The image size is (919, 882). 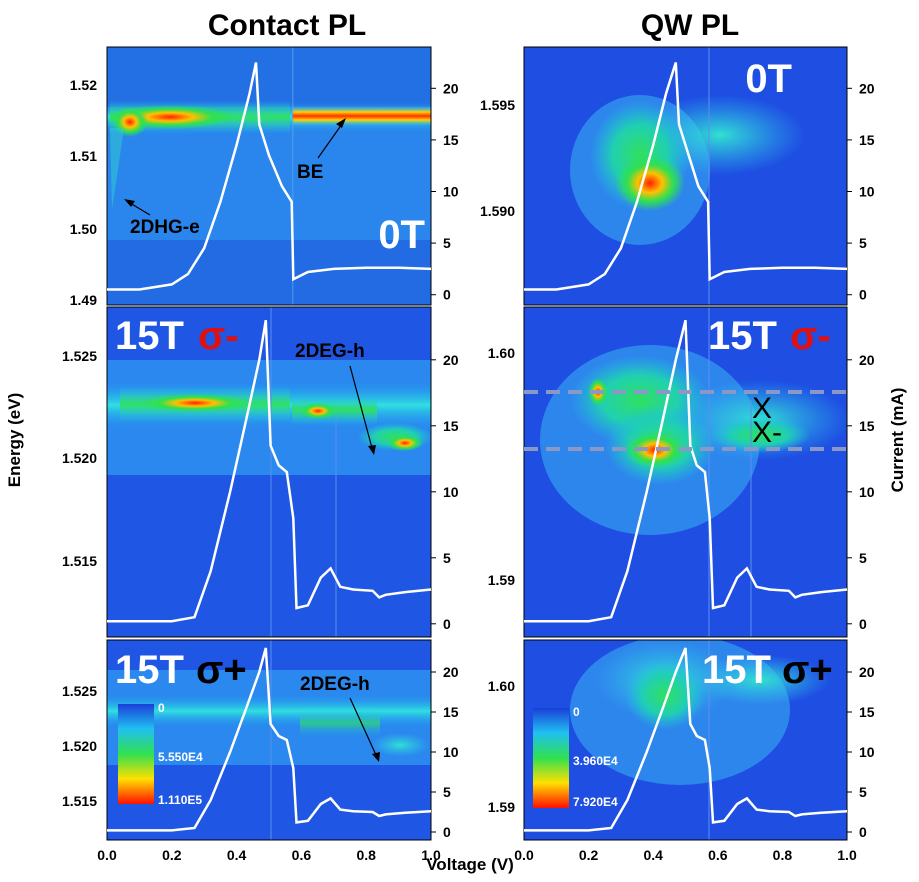 What do you see at coordinates (897, 440) in the screenshot?
I see `y-axis-title-right: Current (mA)` at bounding box center [897, 440].